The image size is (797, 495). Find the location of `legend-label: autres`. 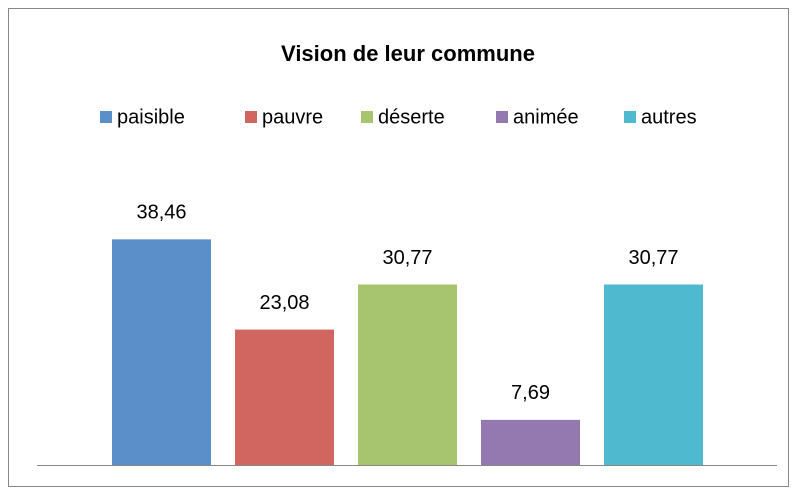

legend-label: autres is located at coordinates (669, 117).